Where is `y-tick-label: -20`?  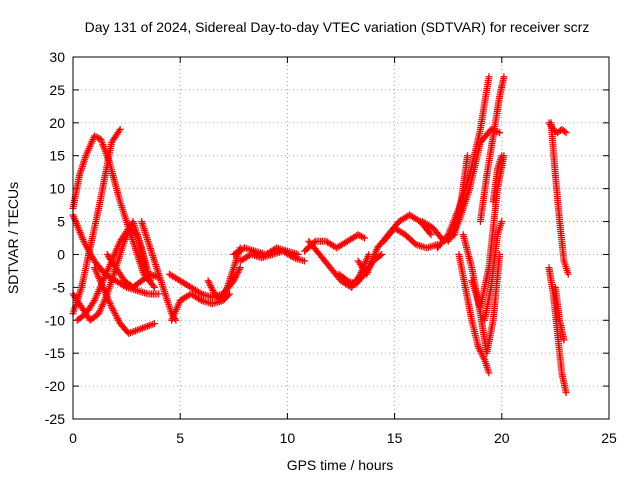 y-tick-label: -20 is located at coordinates (55, 386).